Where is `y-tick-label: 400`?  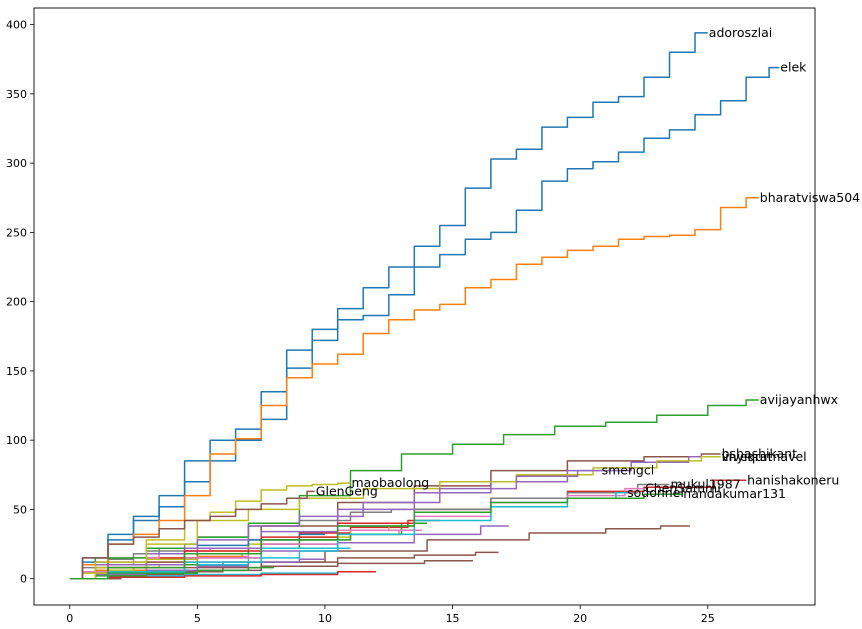
y-tick-label: 400 is located at coordinates (16, 25).